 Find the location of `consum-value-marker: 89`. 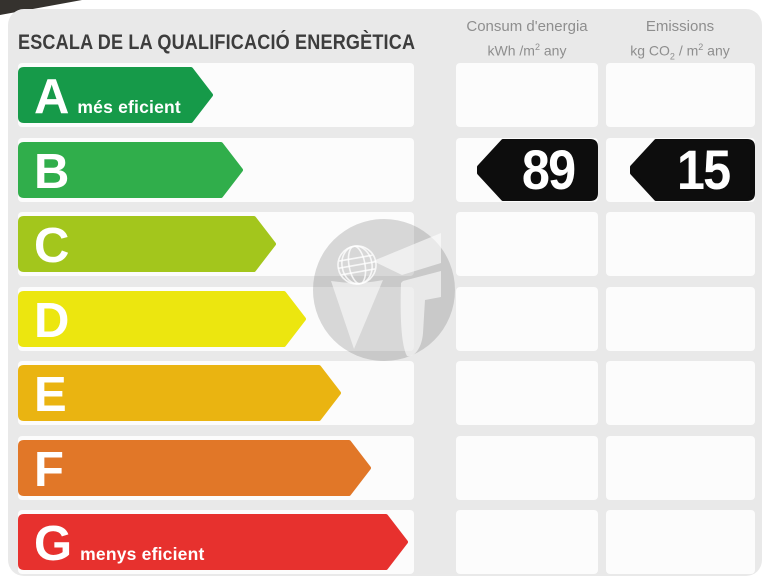

consum-value-marker: 89 is located at coordinates (537, 170).